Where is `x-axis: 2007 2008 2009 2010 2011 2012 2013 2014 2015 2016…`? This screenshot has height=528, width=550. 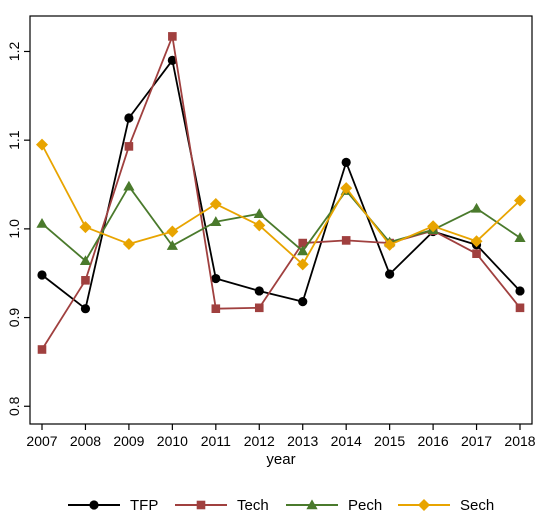
x-axis: 2007 2008 2009 2010 2011 2012 2013 2014 2015 2016… is located at coordinates (281, 436).